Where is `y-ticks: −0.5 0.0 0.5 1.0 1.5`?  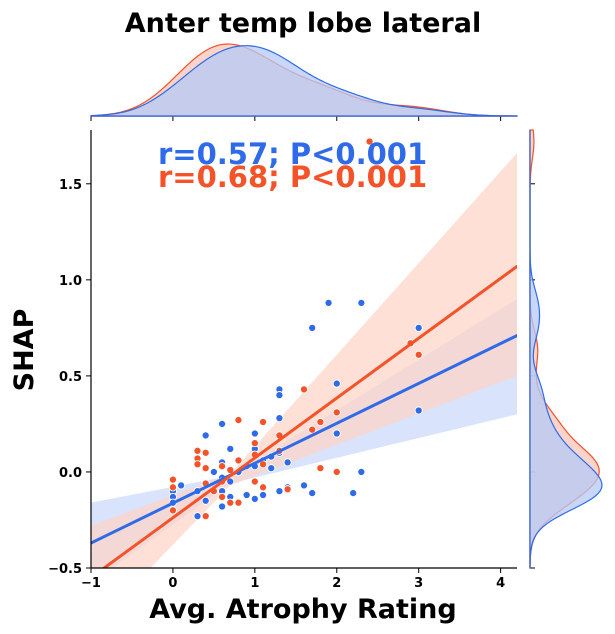
y-ticks: −0.5 0.0 0.5 1.0 1.5 is located at coordinates (69, 377).